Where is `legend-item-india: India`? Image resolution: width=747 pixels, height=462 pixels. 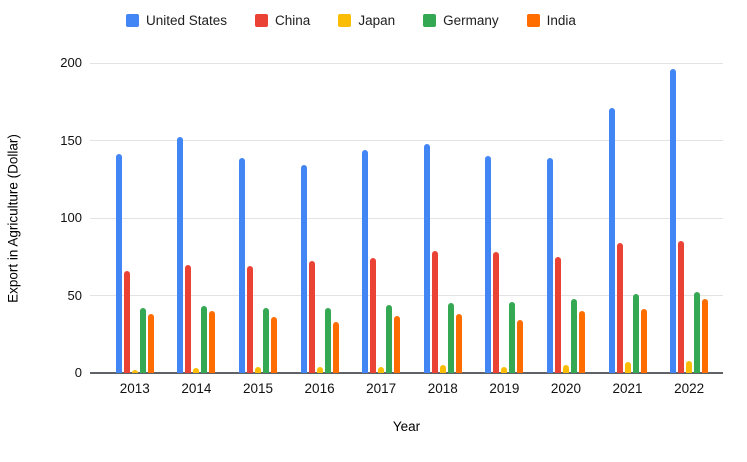
legend-item-india: India is located at coordinates (551, 20).